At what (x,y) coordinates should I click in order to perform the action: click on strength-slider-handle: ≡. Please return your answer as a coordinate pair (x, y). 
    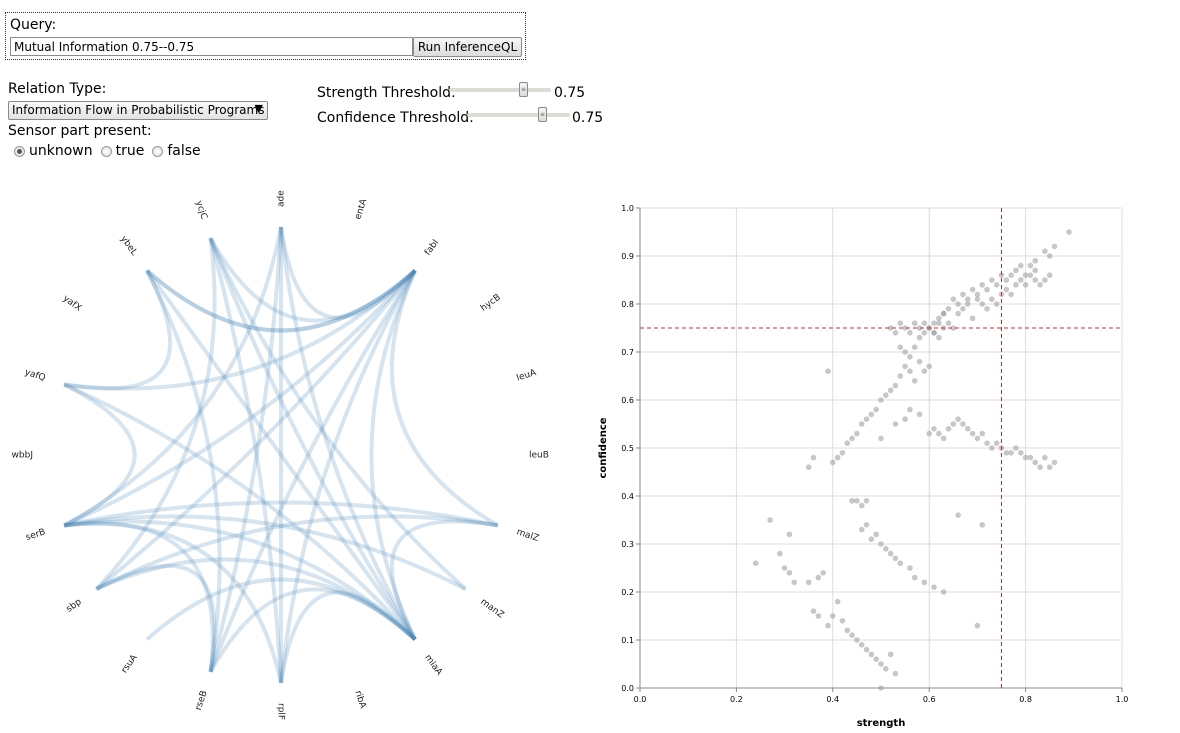
    Looking at the image, I should click on (523, 89).